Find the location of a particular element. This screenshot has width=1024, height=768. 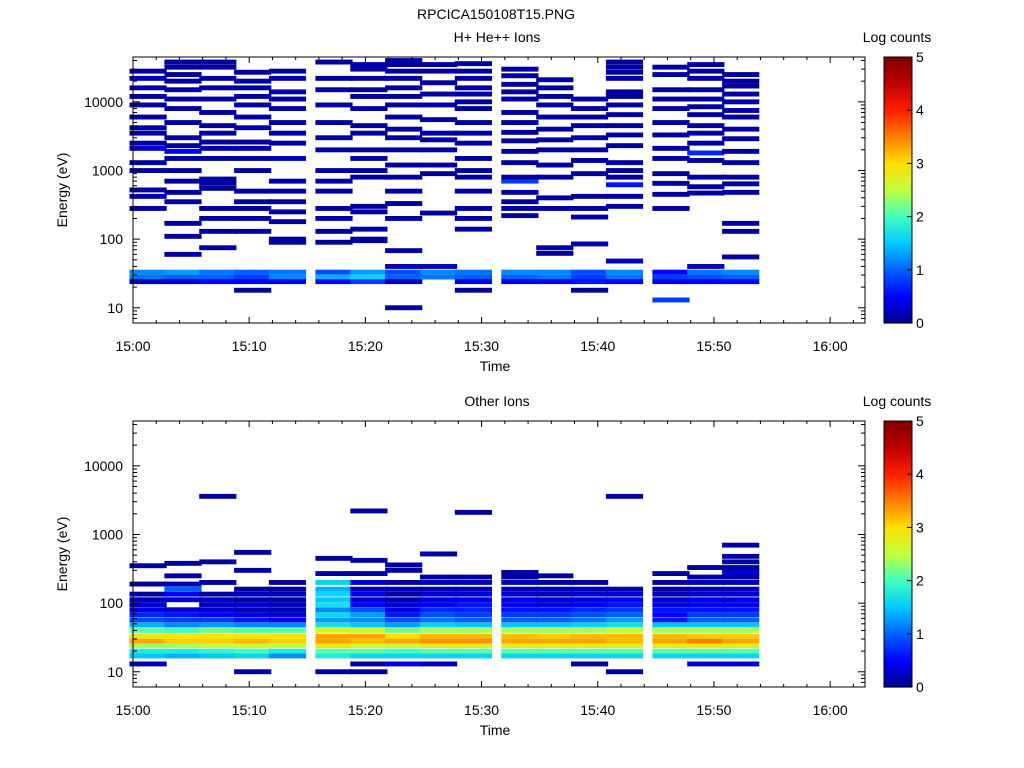

y-tick-label: 100 is located at coordinates (112, 603).